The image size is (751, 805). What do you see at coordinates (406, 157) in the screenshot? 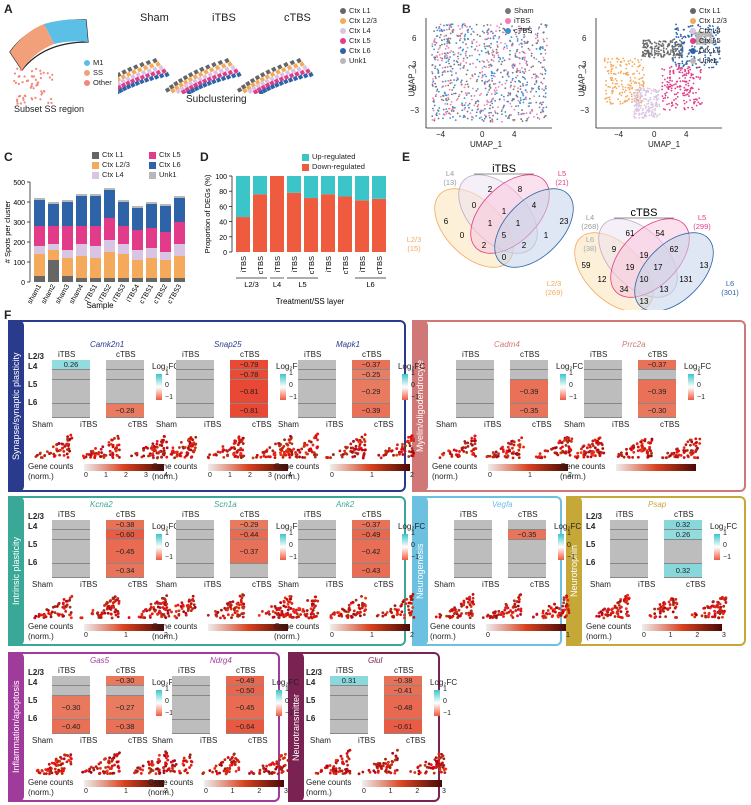
I see `panel-e-label: E` at bounding box center [406, 157].